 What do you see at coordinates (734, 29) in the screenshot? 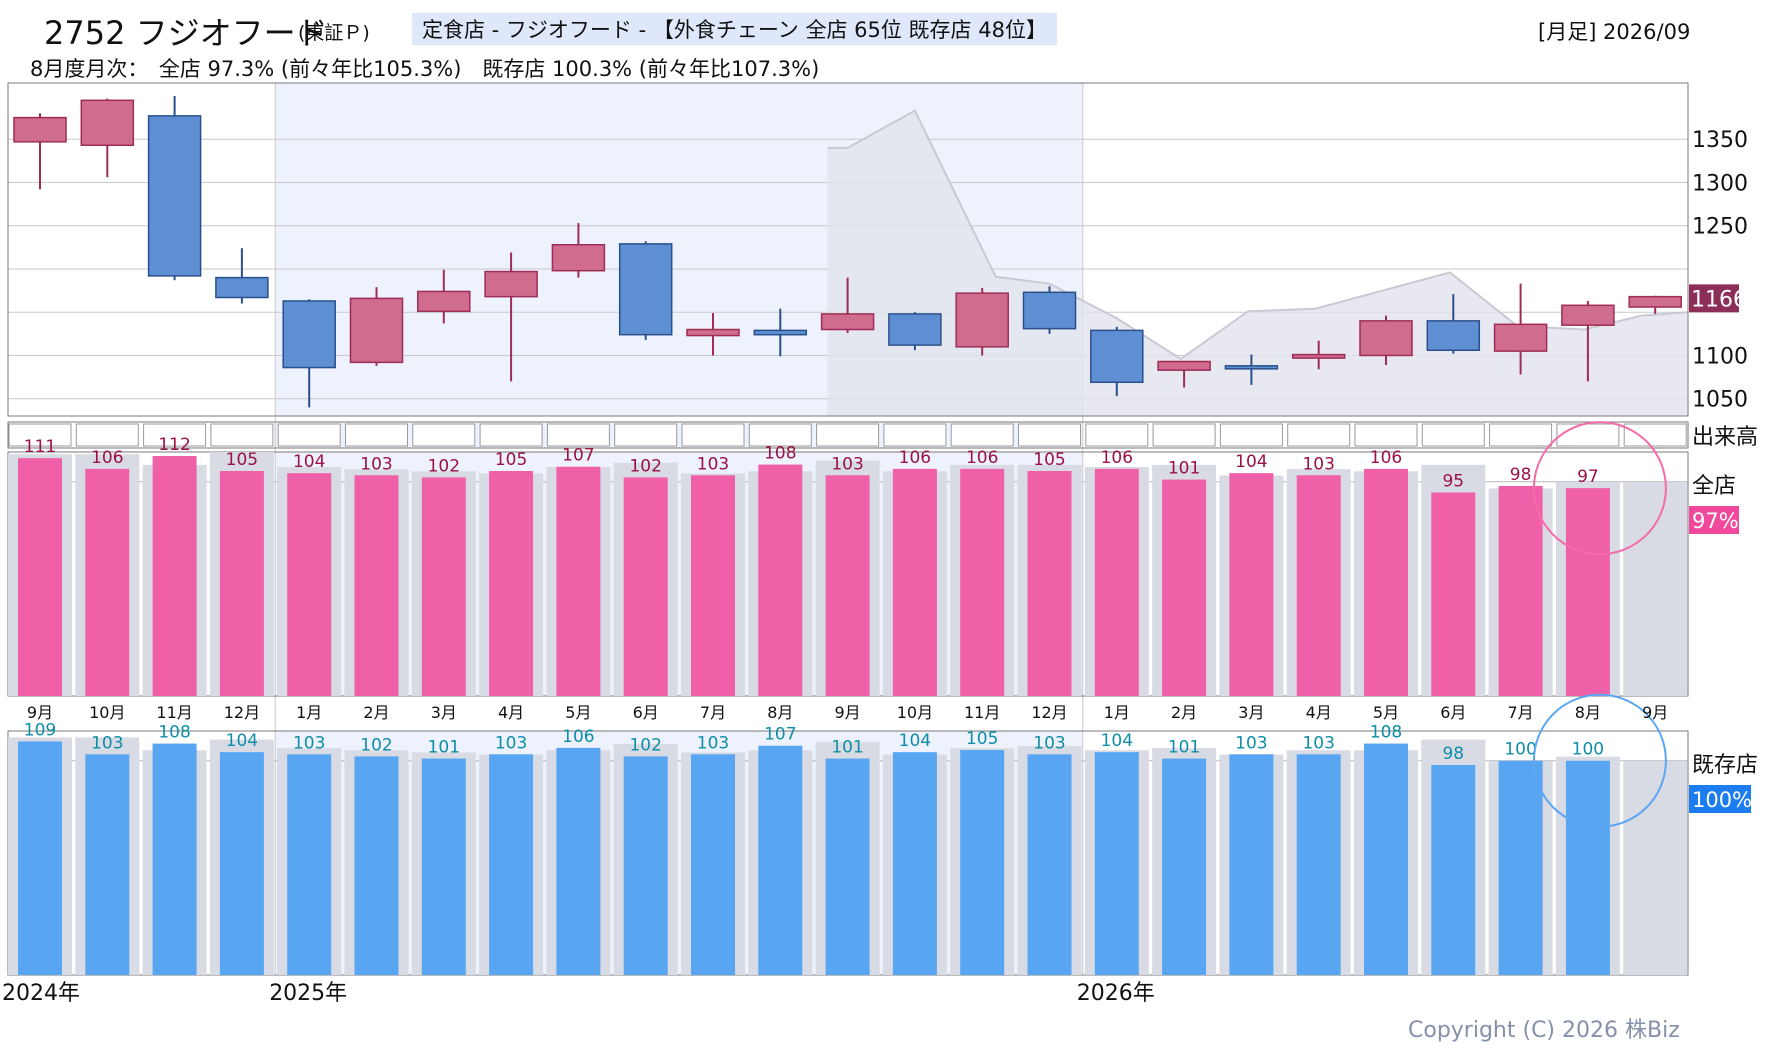
I see `genre-label: 定食店 - フジオフード - 【外食チェーン 全店 65位 既存店 48位】` at bounding box center [734, 29].